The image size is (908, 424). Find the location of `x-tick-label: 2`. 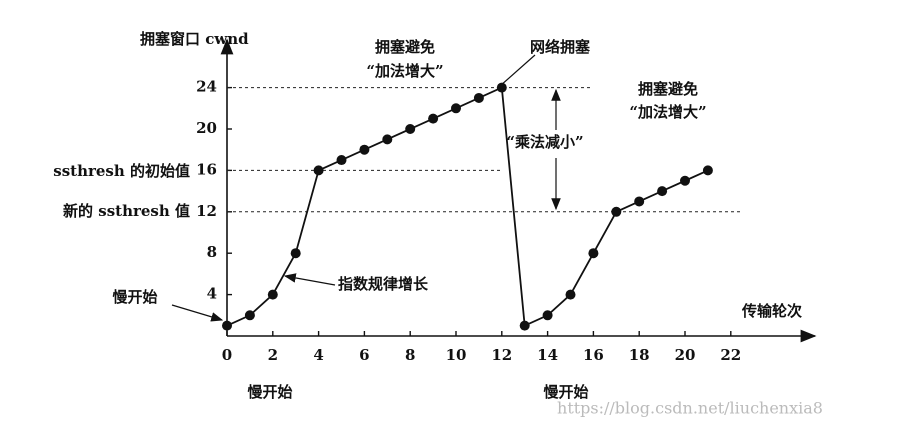

x-tick-label: 2 is located at coordinates (273, 355).